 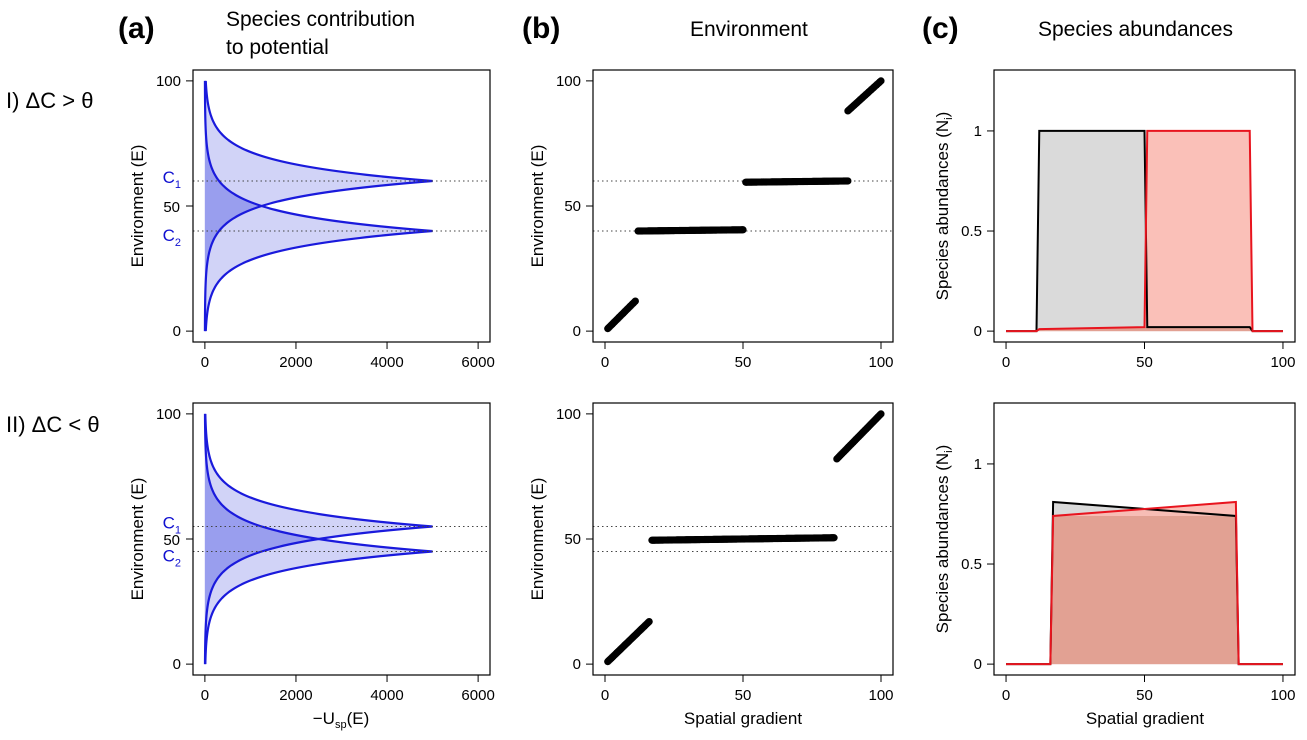 What do you see at coordinates (136, 28) in the screenshot?
I see `panel-label-a: (a)` at bounding box center [136, 28].